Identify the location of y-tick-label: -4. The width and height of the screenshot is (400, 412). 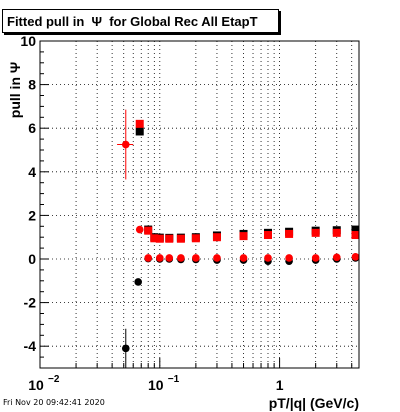
(30, 346).